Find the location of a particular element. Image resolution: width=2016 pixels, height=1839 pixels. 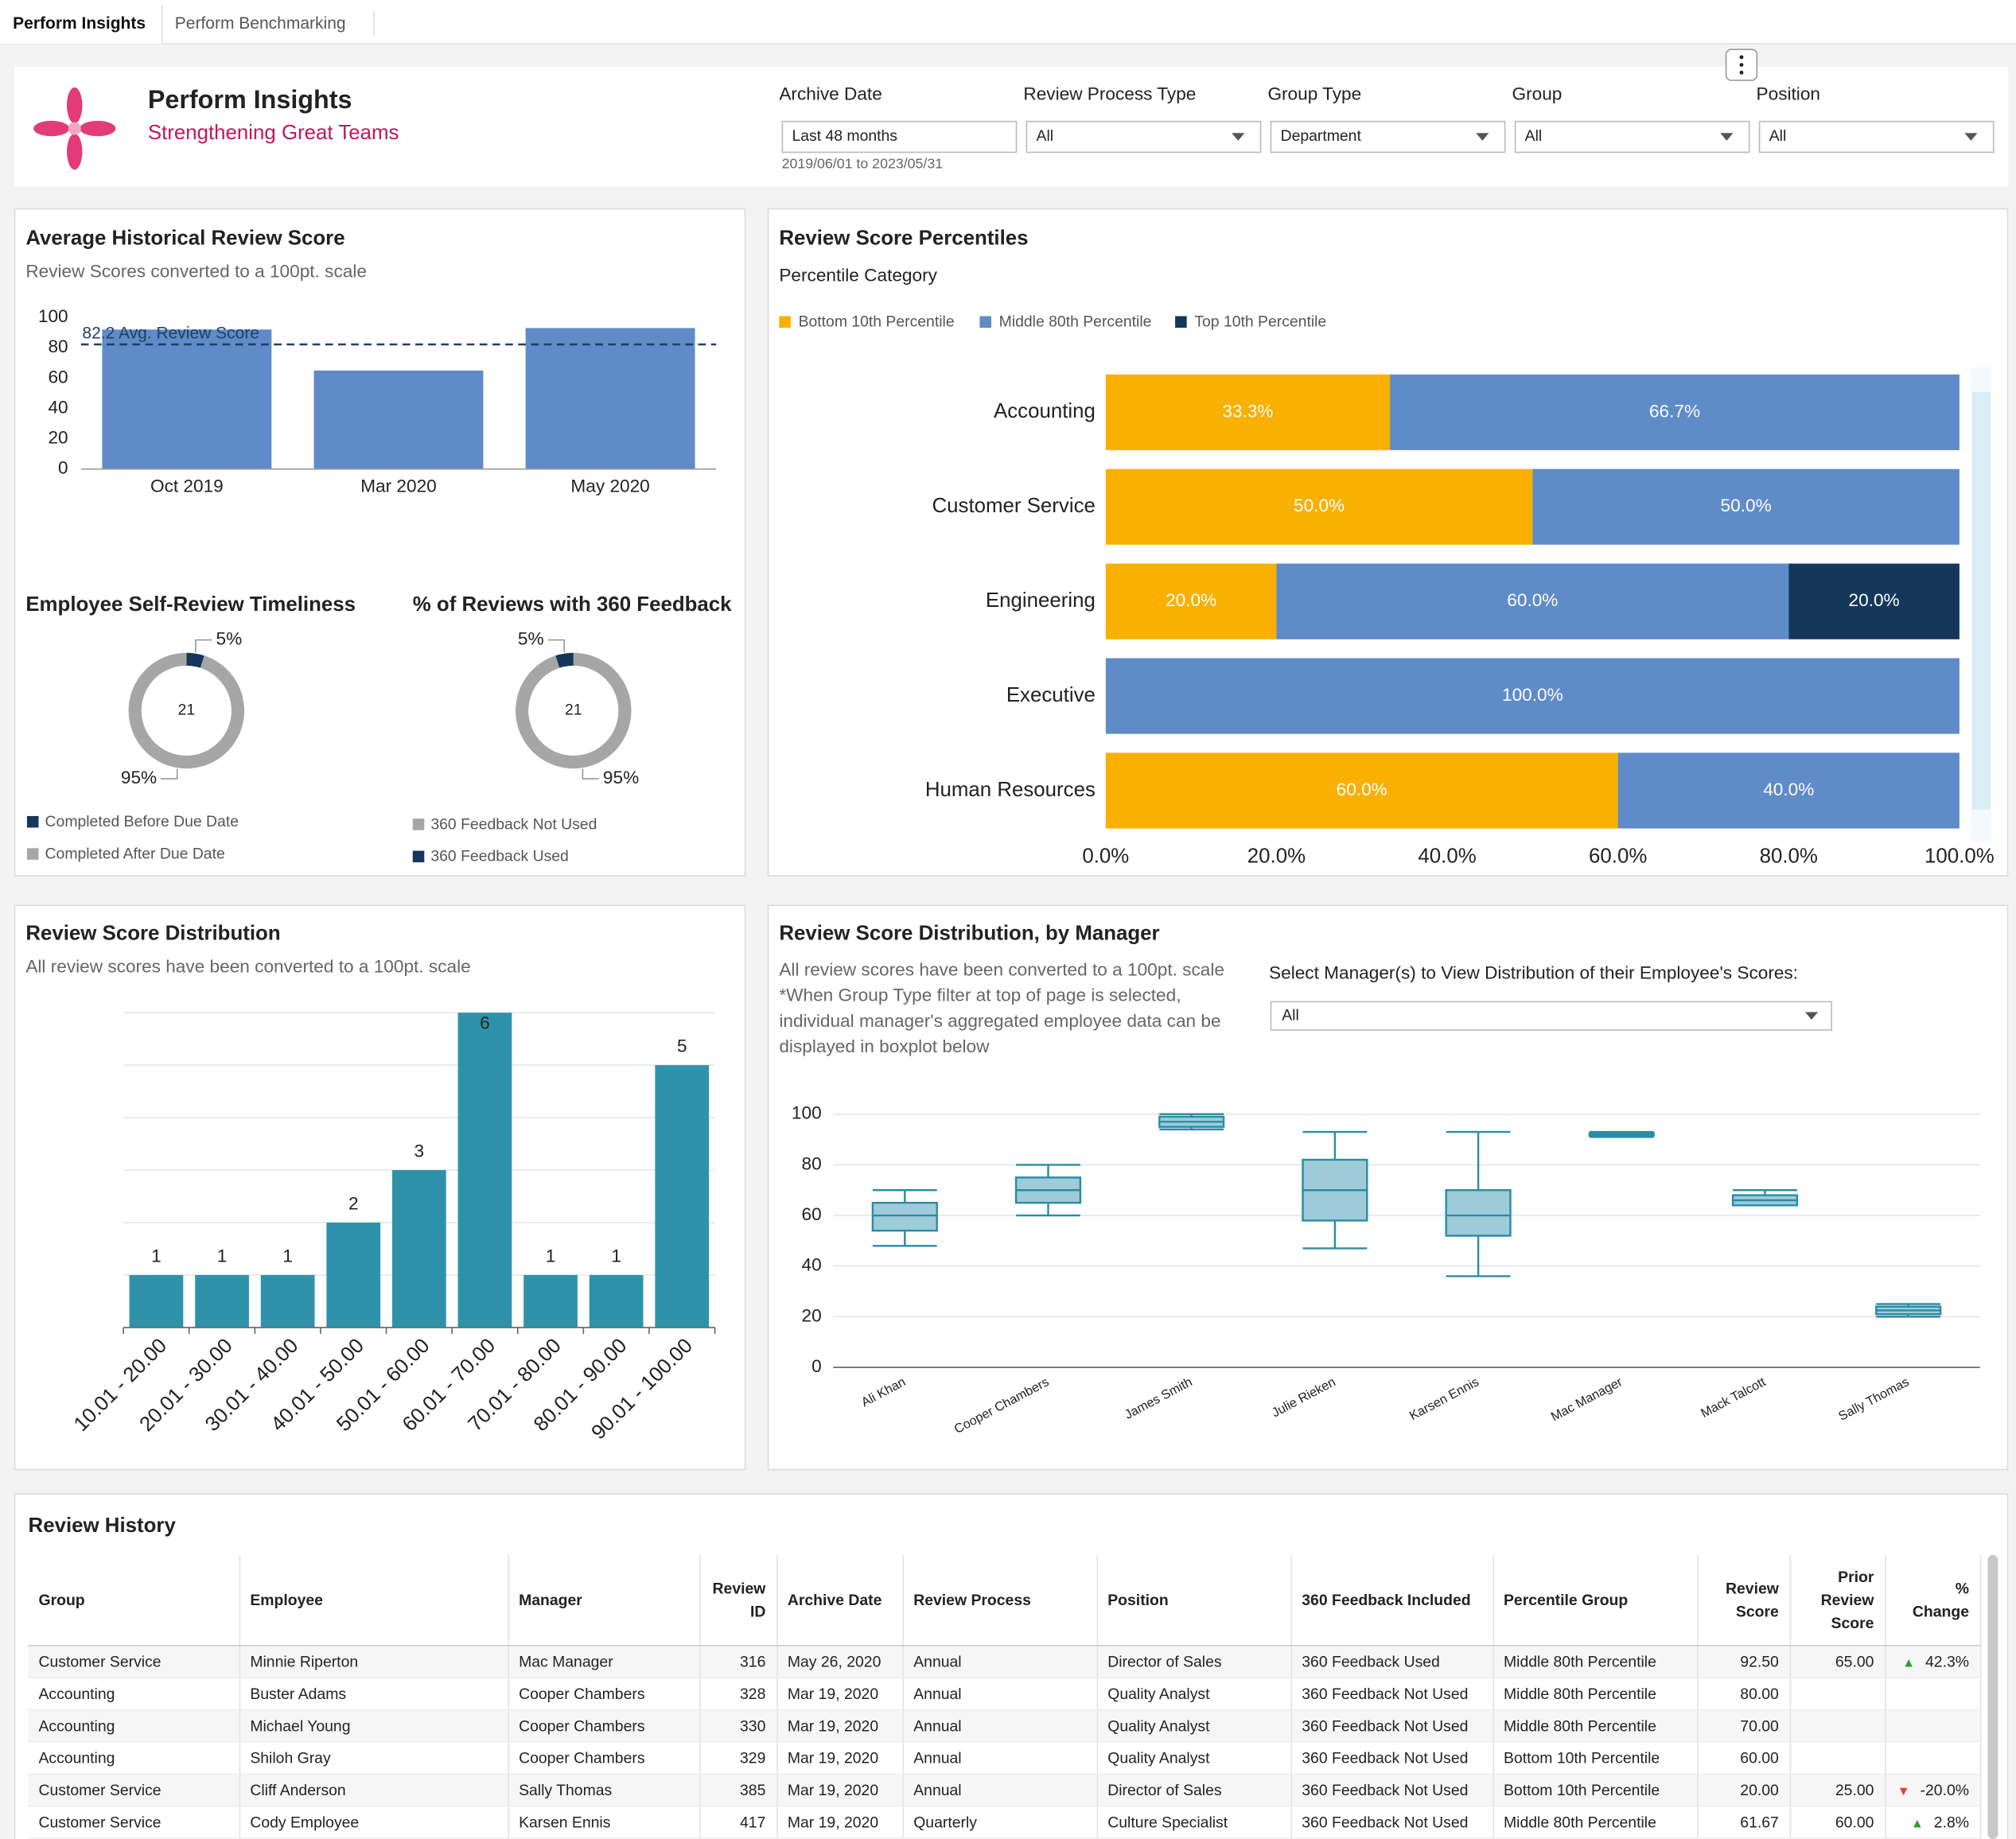

y-tick-label: 40 is located at coordinates (812, 1265).